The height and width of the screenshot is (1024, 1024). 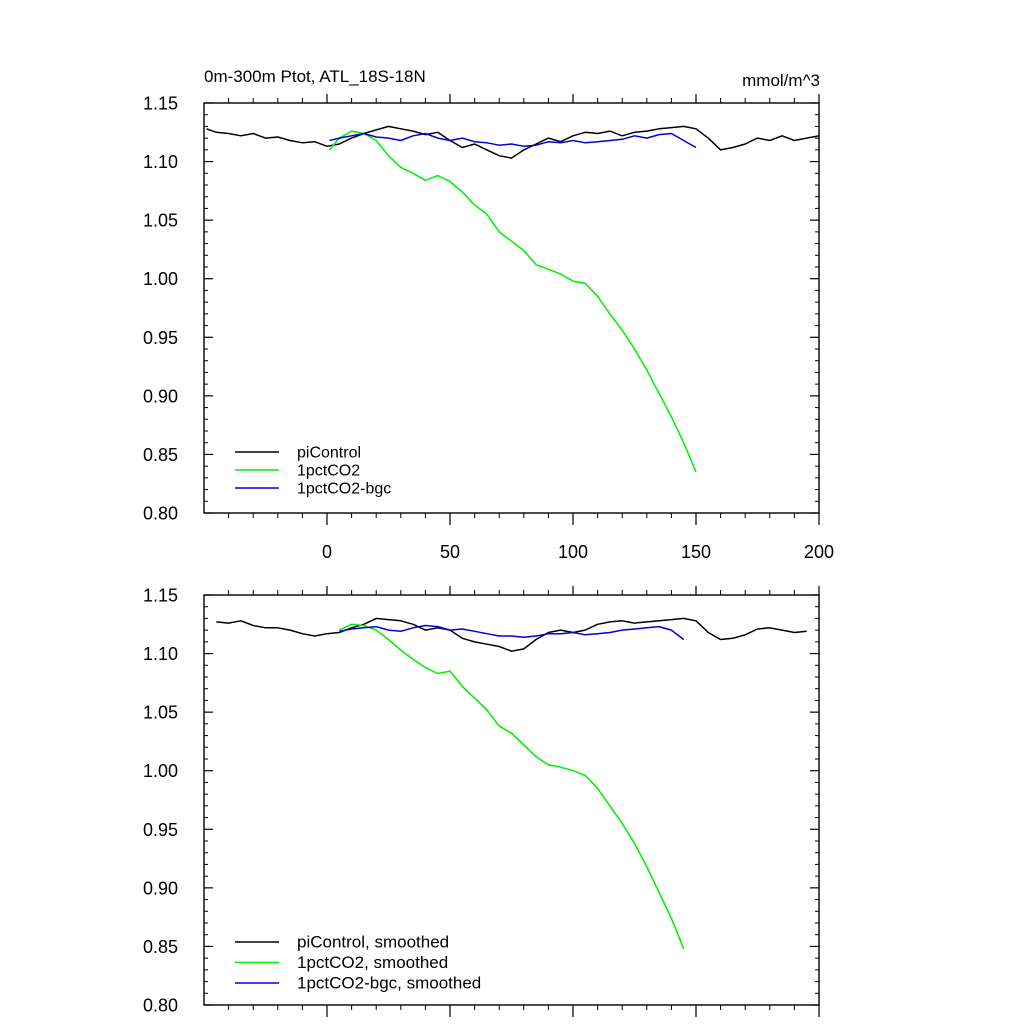 I want to click on legend-label: piControl, smoothed, so click(x=373, y=942).